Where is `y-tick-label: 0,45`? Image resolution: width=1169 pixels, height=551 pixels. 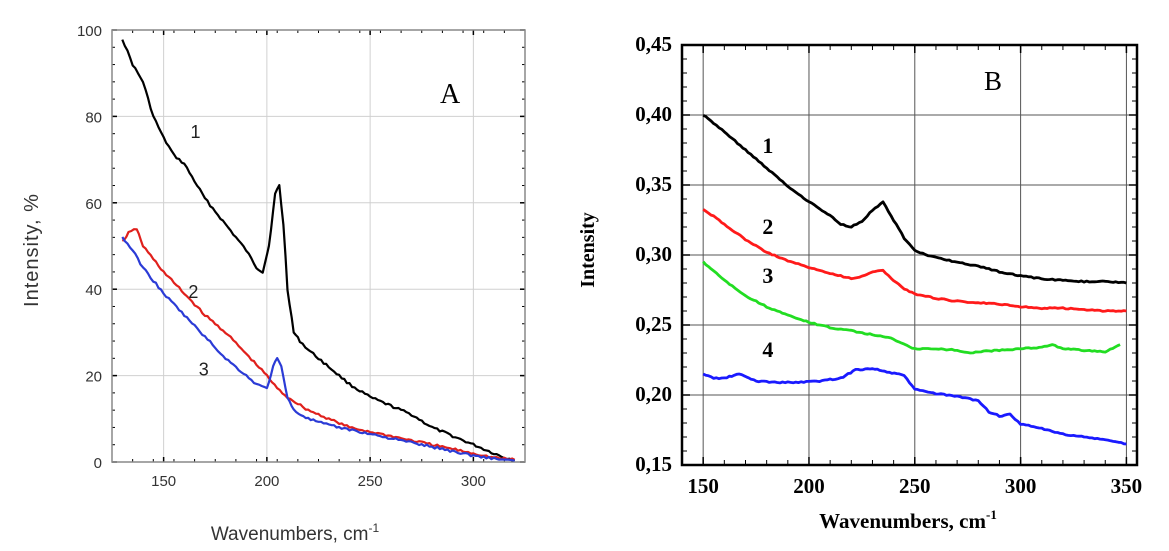
y-tick-label: 0,45 is located at coordinates (653, 44).